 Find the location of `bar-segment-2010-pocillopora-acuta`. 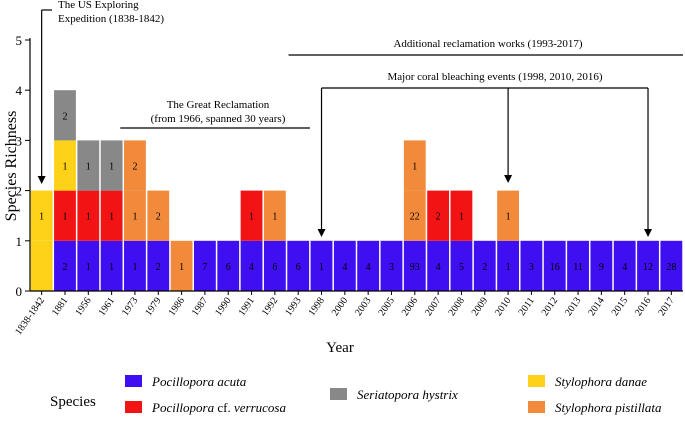

bar-segment-2010-pocillopora-acuta is located at coordinates (508, 265).